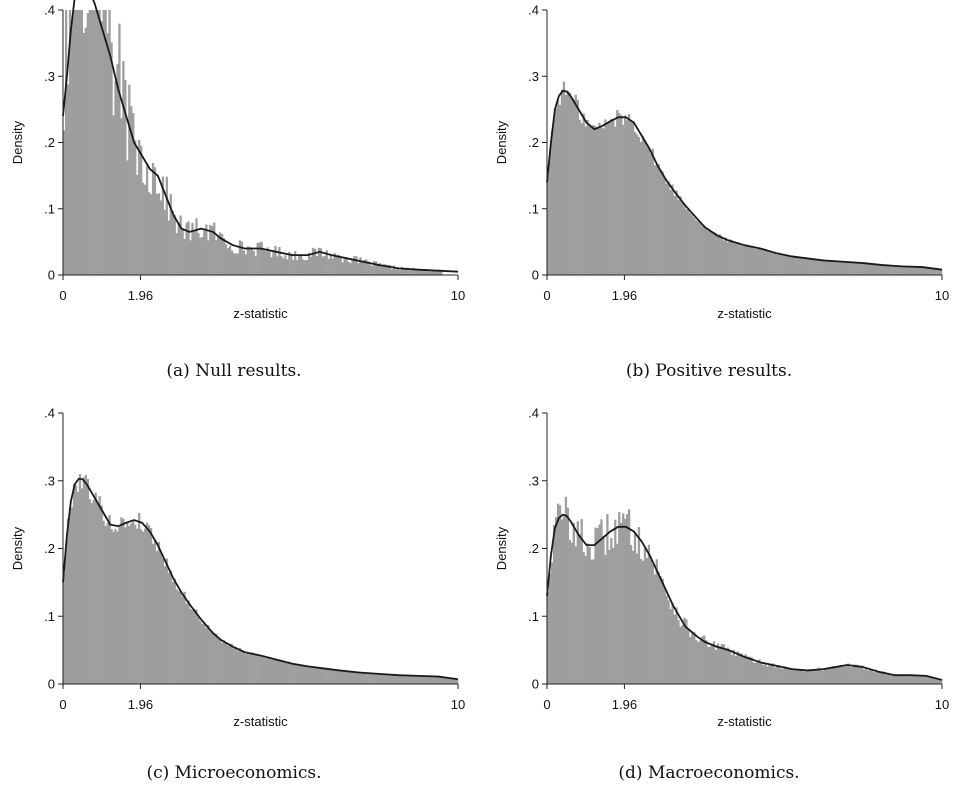  I want to click on histogram-bars, so click(261, 579).